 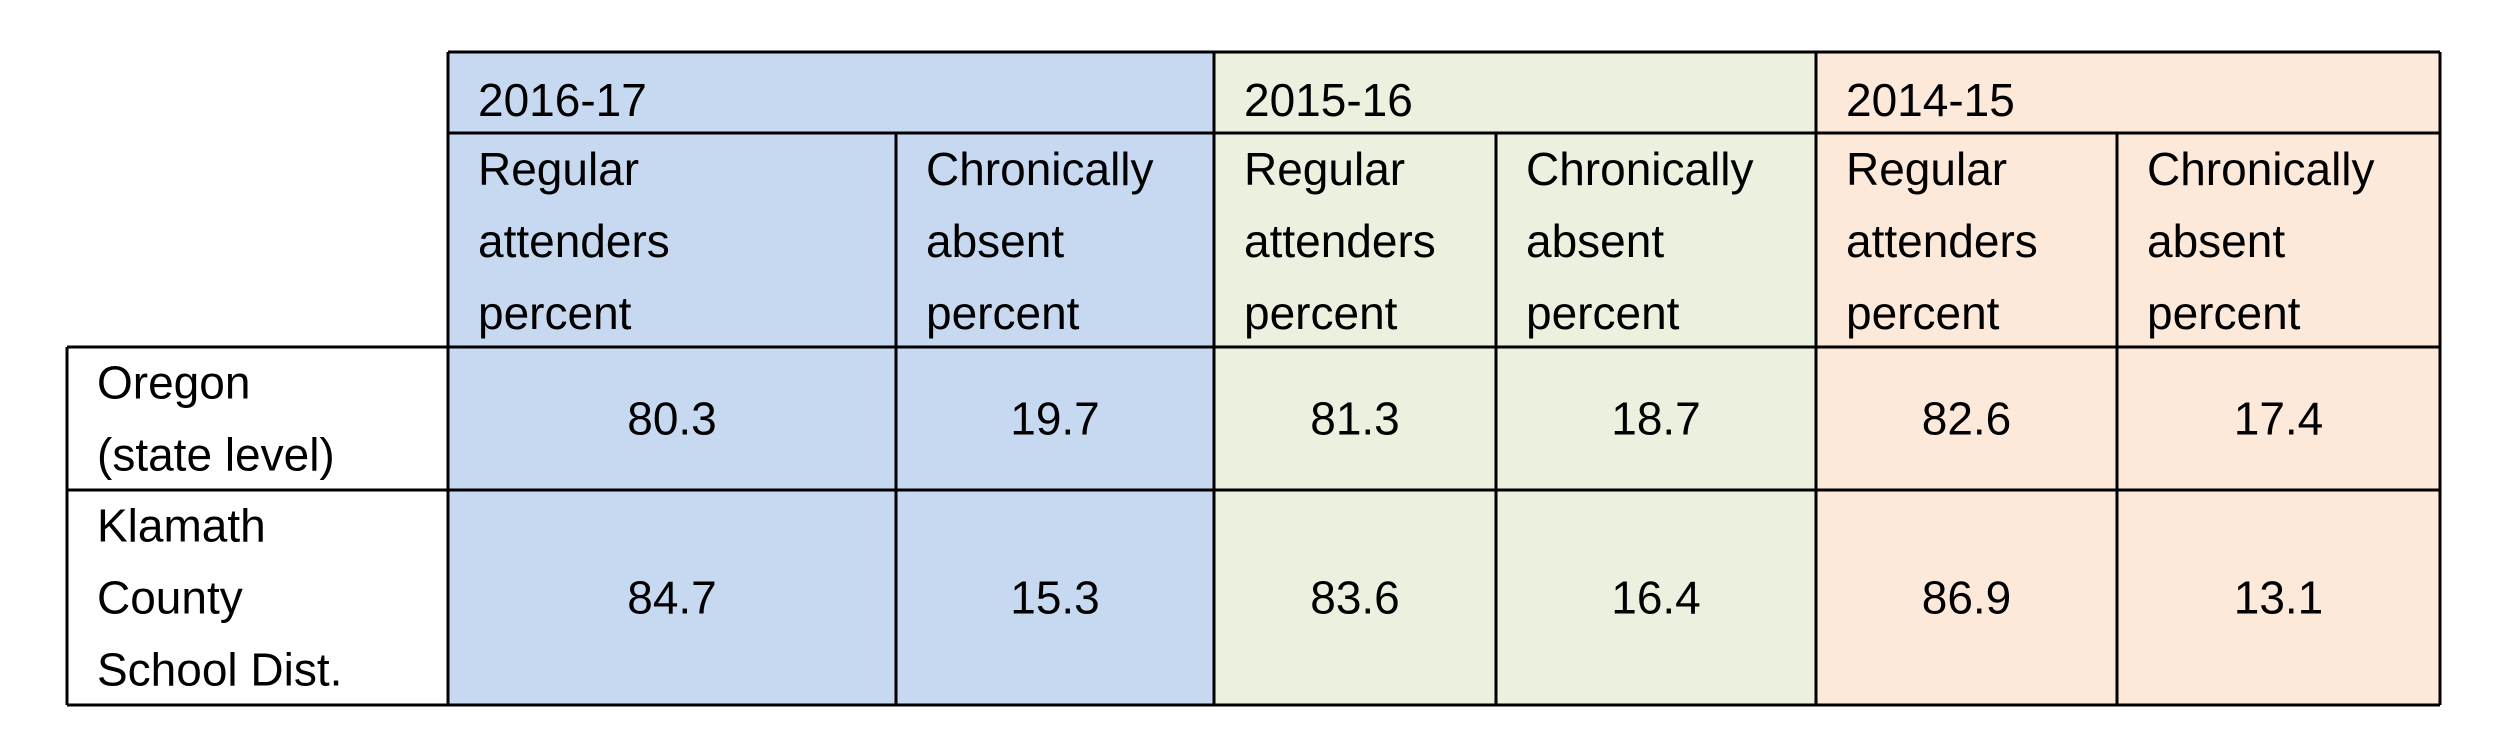 What do you see at coordinates (672, 419) in the screenshot?
I see `data-cell-value: 80.3` at bounding box center [672, 419].